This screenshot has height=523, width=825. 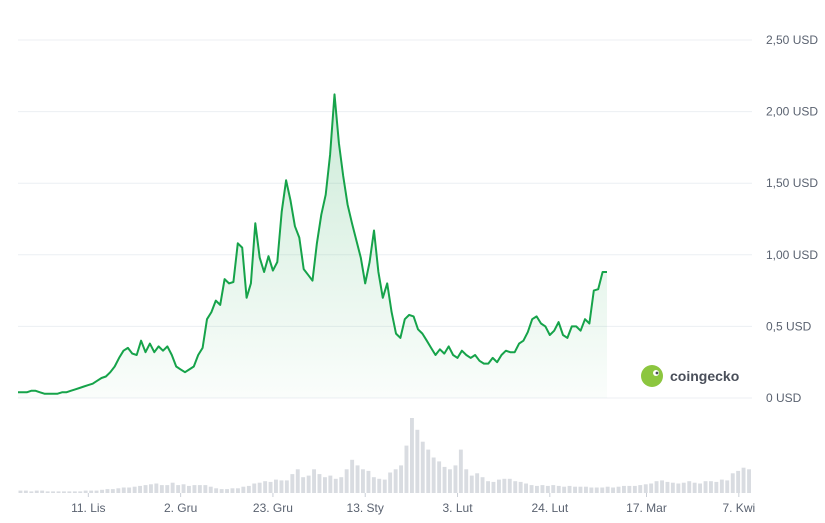 What do you see at coordinates (792, 40) in the screenshot?
I see `y-tick-label: 2,50 USD` at bounding box center [792, 40].